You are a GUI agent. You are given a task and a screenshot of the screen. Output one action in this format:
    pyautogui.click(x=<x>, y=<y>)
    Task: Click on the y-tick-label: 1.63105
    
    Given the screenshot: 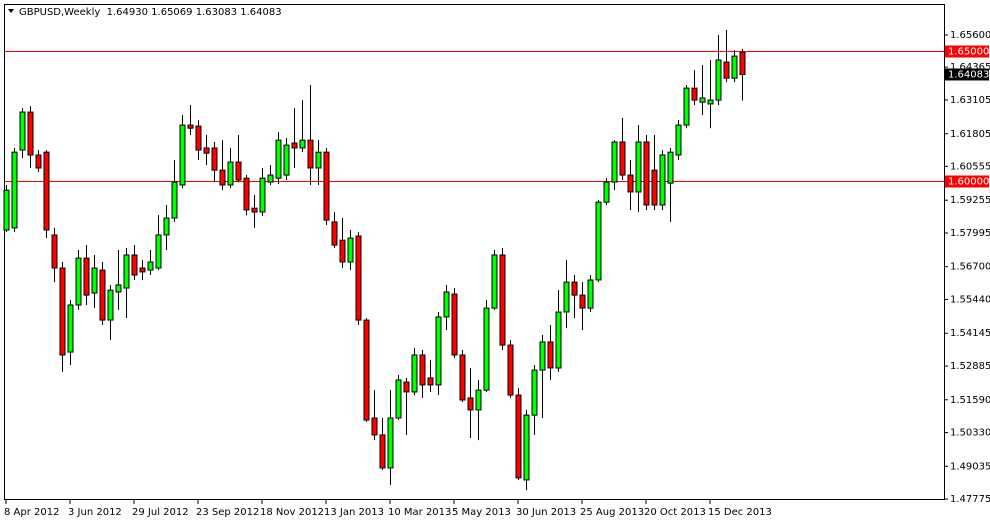 What is the action you would take?
    pyautogui.click(x=970, y=100)
    